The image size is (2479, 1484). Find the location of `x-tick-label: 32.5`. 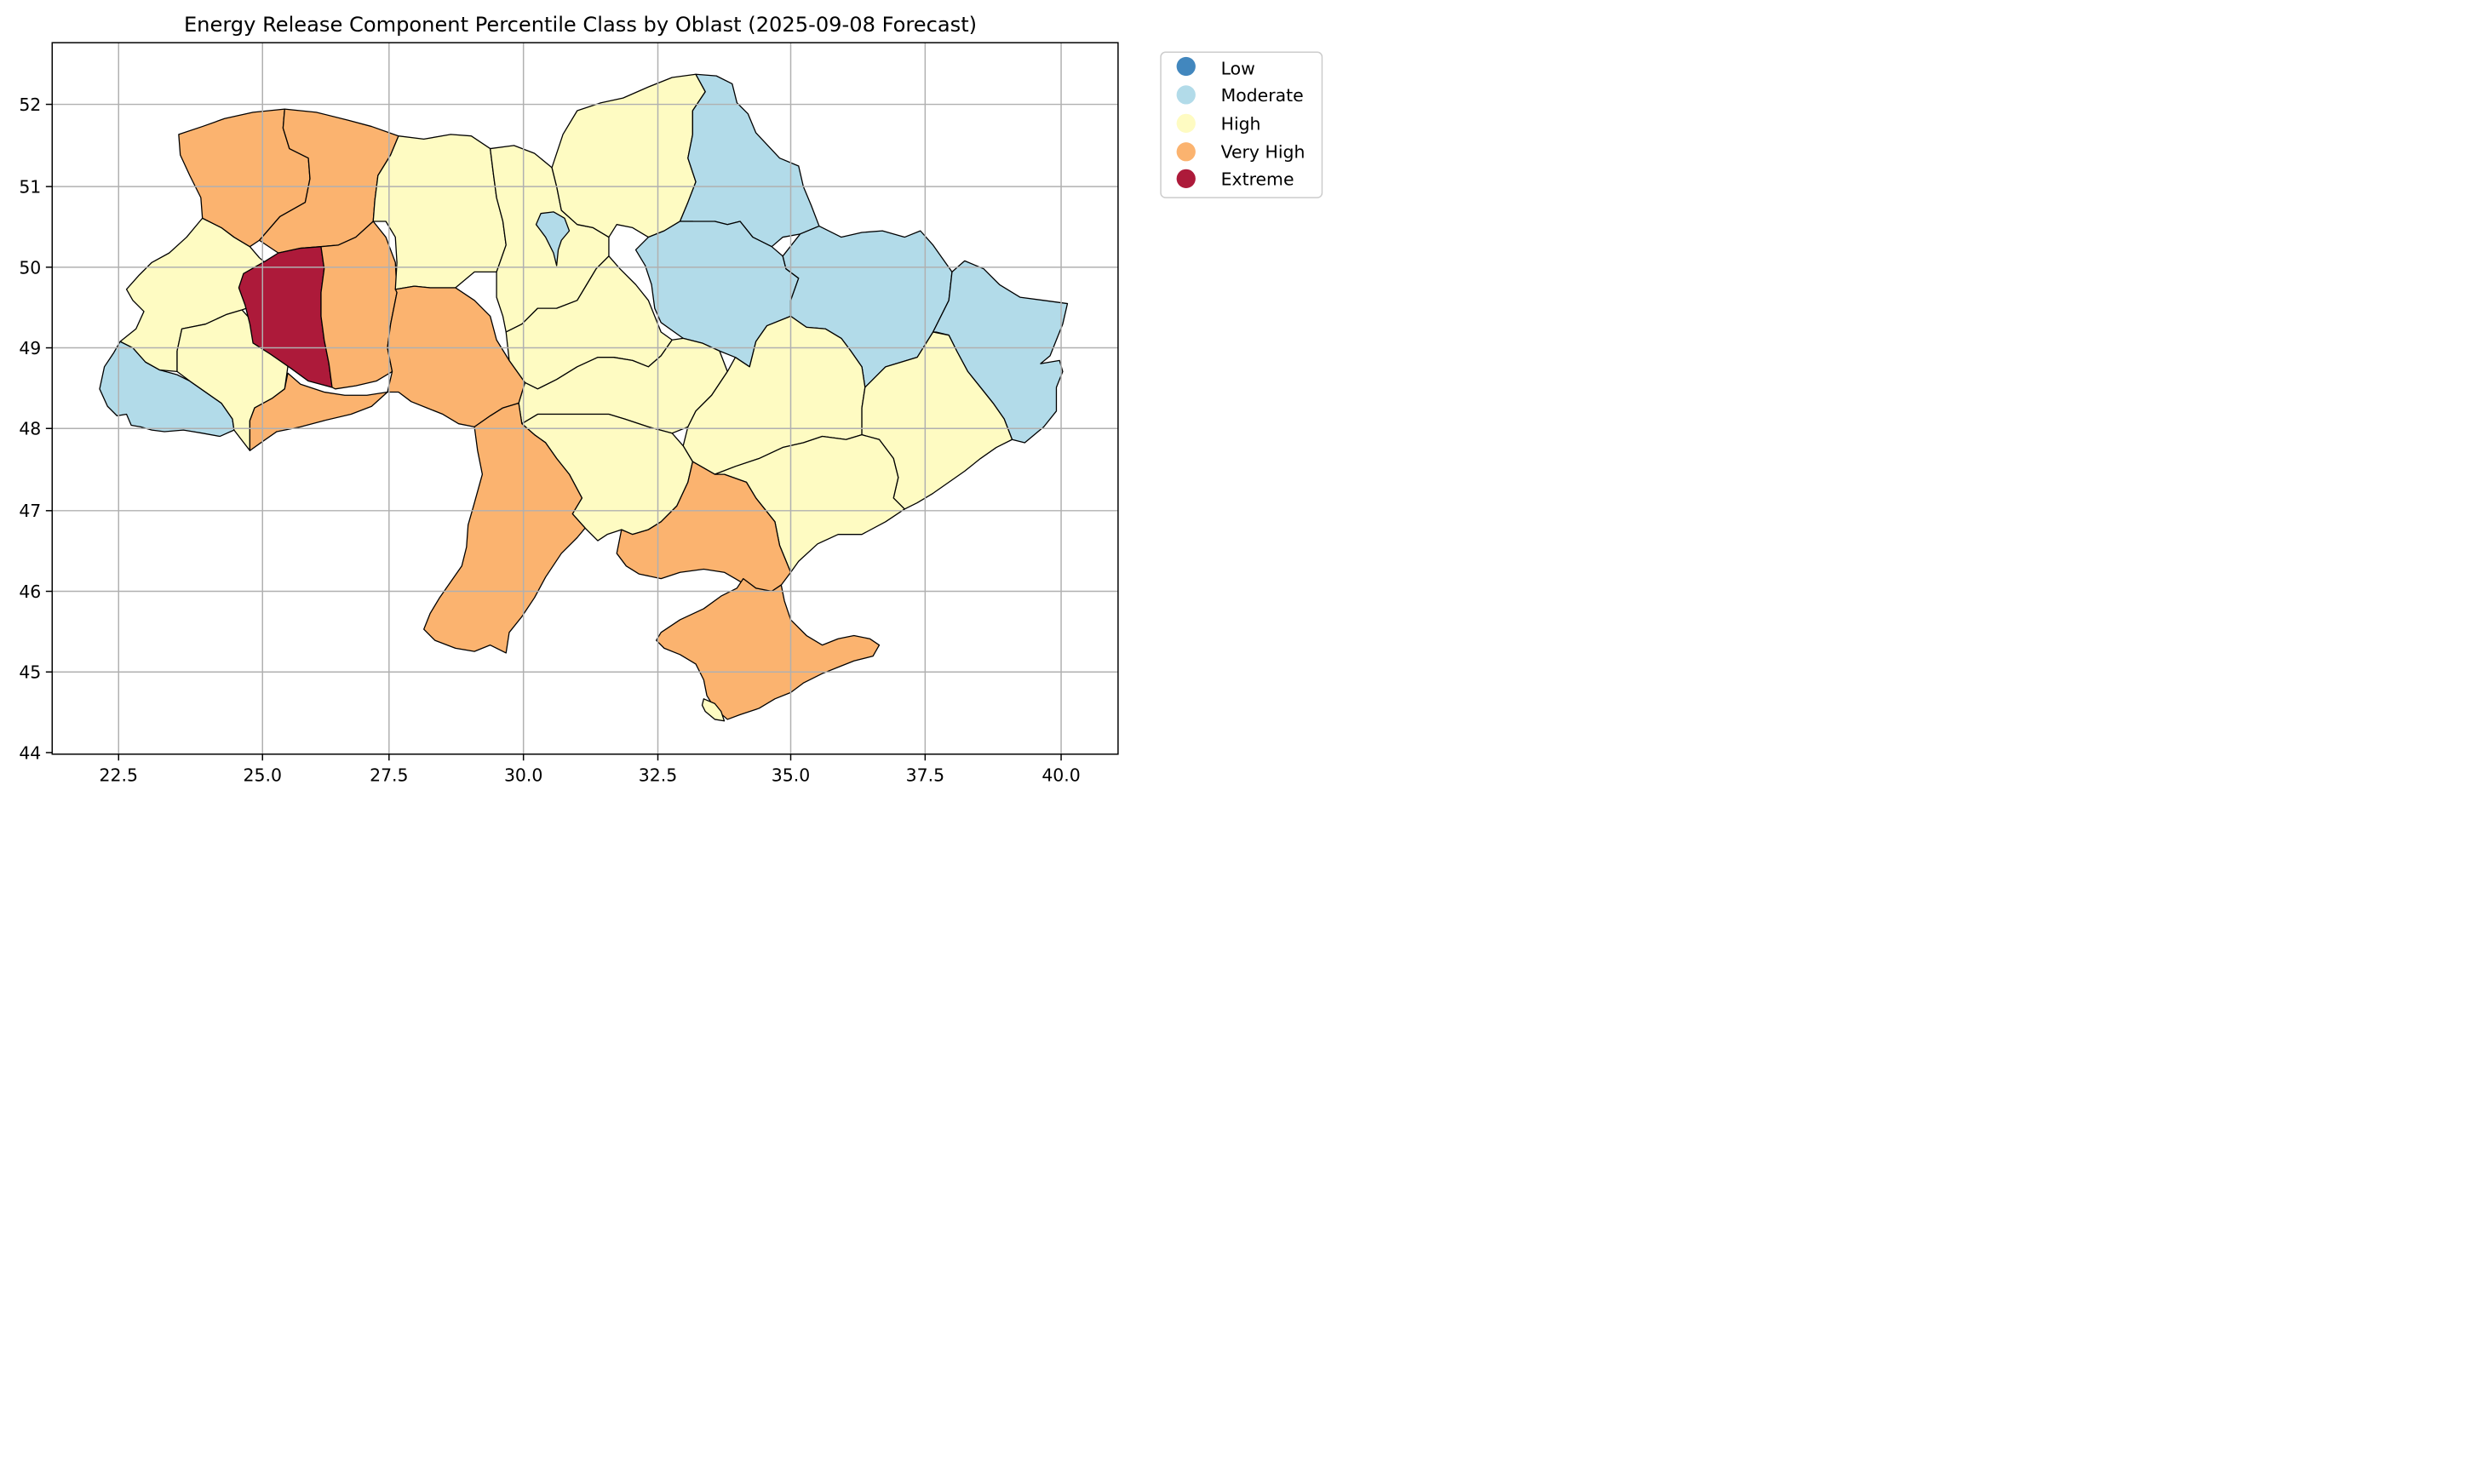

x-tick-label: 32.5 is located at coordinates (658, 775).